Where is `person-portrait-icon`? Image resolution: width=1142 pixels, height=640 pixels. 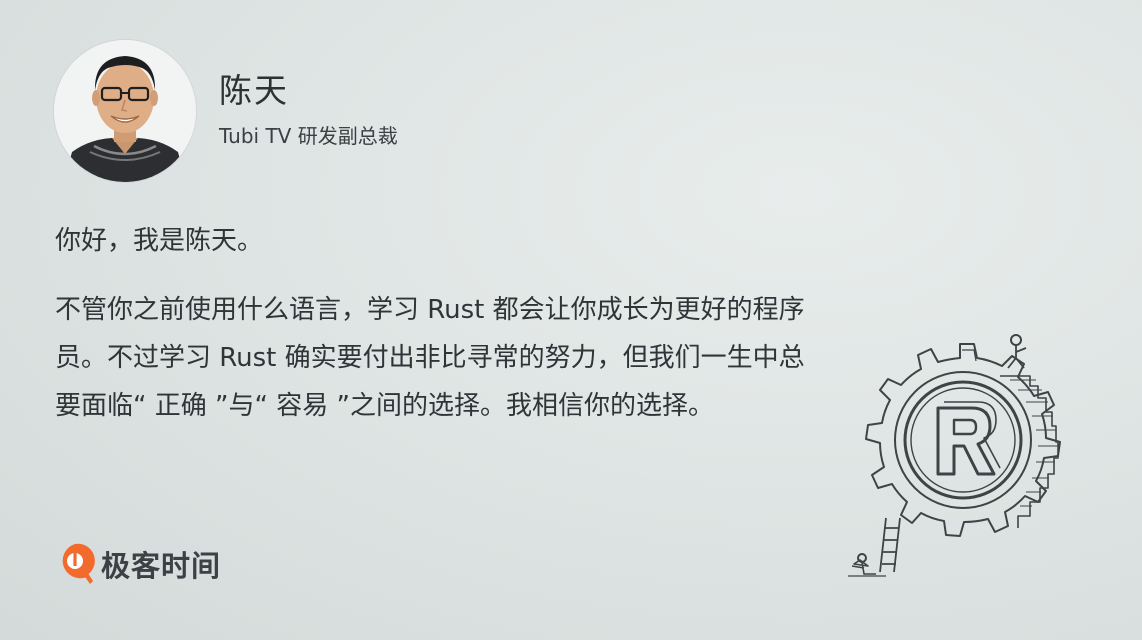
person-portrait-icon is located at coordinates (125, 111).